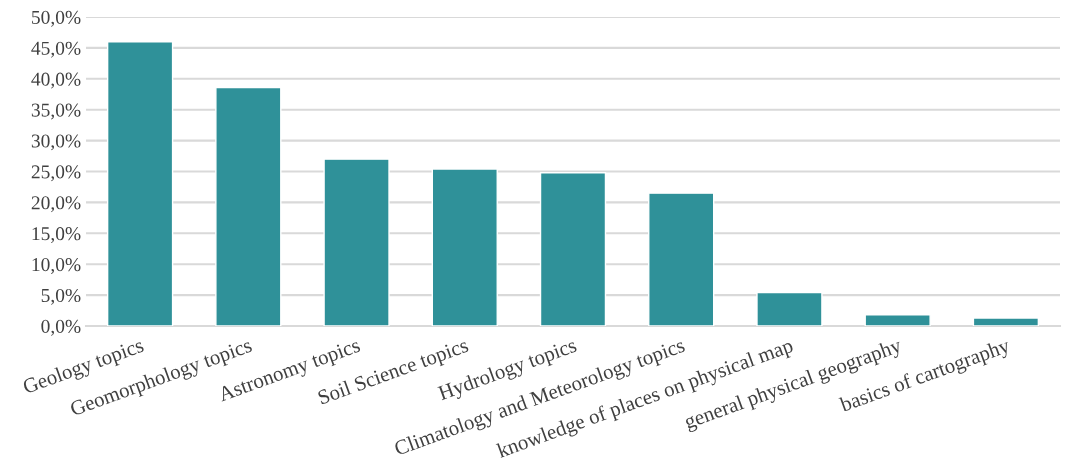 This screenshot has height=459, width=1067. Describe the element at coordinates (56, 49) in the screenshot. I see `y-tick-label: 45,0%` at that location.